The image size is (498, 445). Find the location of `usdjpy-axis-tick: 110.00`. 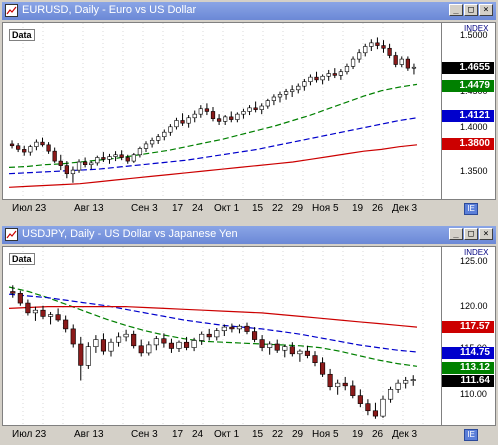

usdjpy-axis-tick: 110.00 is located at coordinates (473, 394).